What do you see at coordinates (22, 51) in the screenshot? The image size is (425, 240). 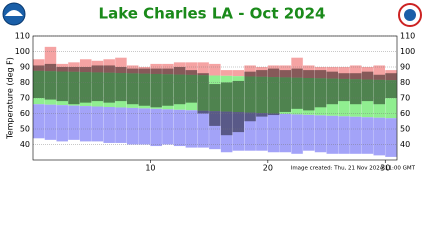 I see `y-tick-label: 100` at bounding box center [22, 51].